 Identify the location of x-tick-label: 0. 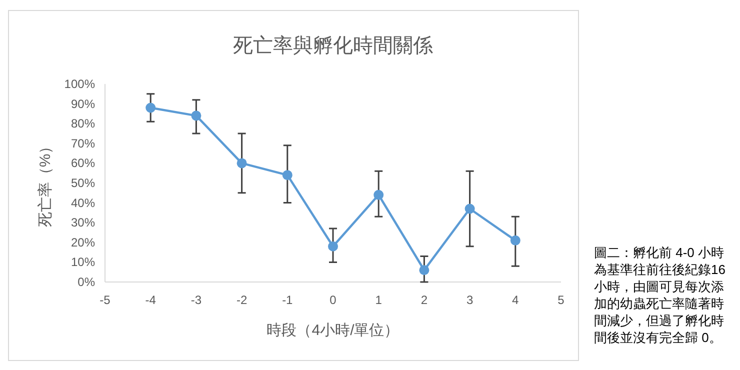
(333, 300).